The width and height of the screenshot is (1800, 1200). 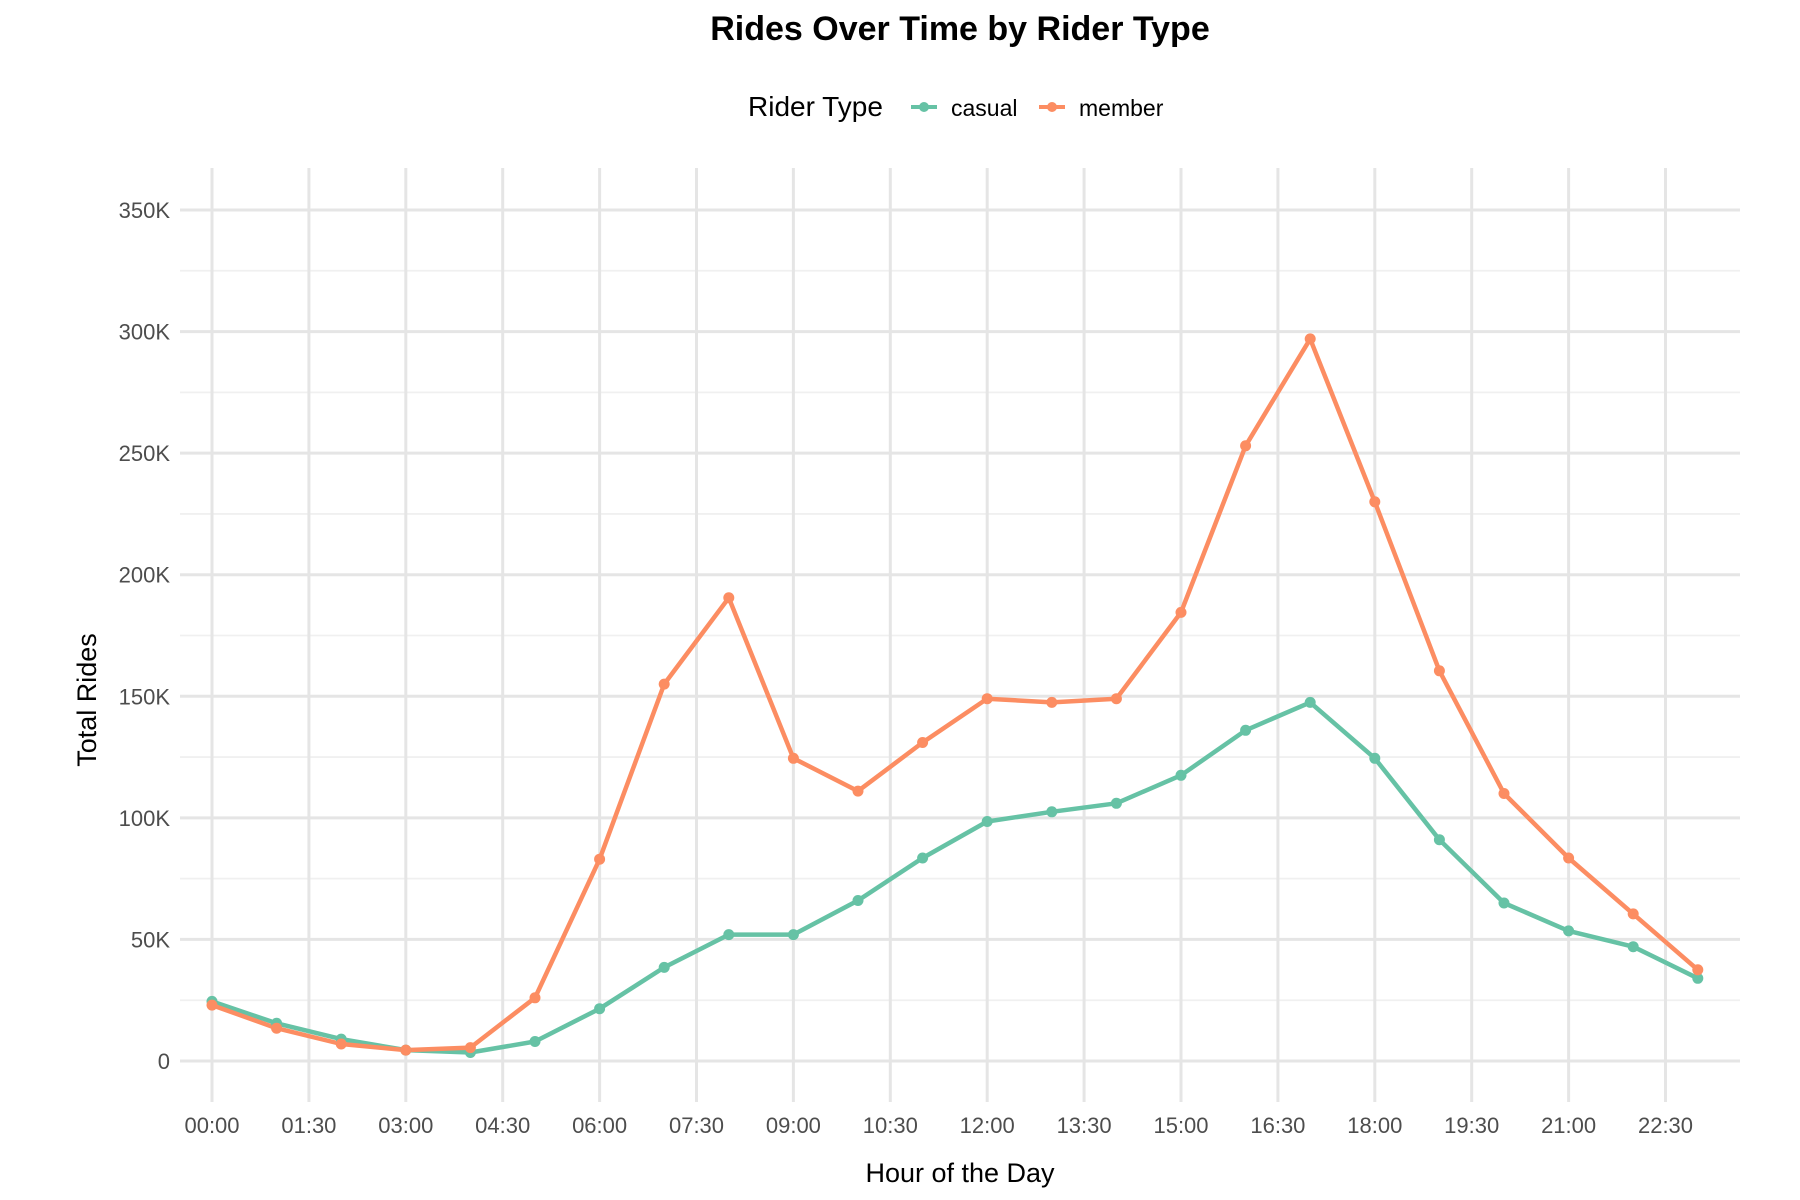 I want to click on x-tick-label: 22:30, so click(x=1665, y=1125).